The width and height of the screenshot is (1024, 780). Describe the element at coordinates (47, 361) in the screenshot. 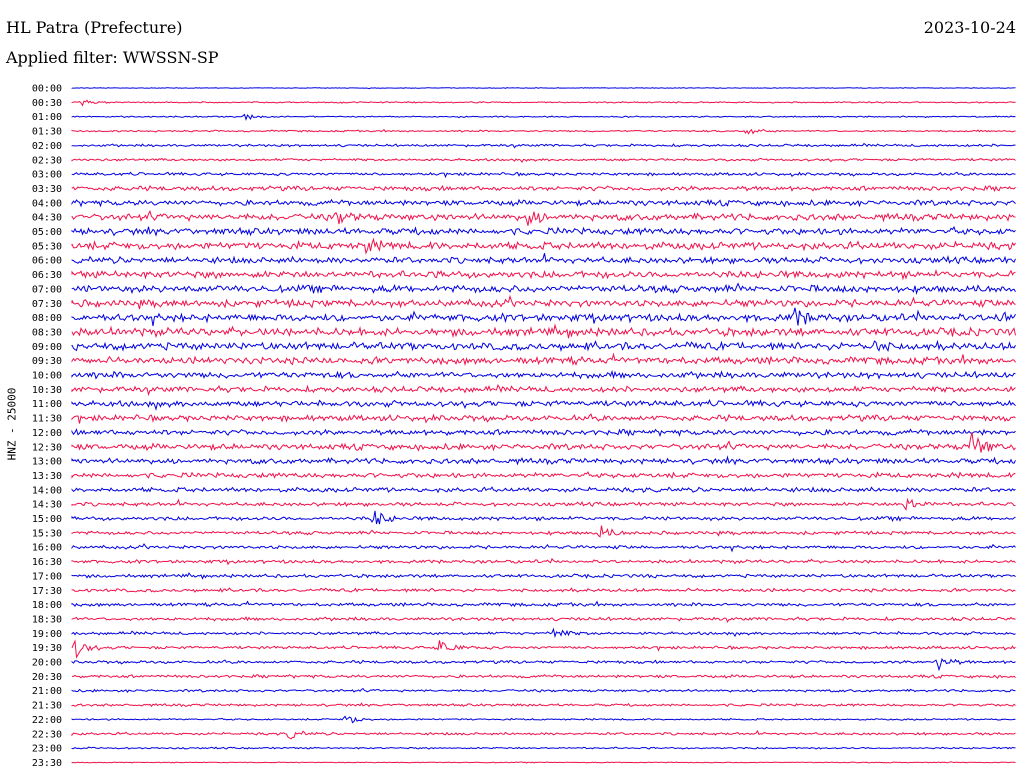

I see `row-time-label: 09:30` at that location.